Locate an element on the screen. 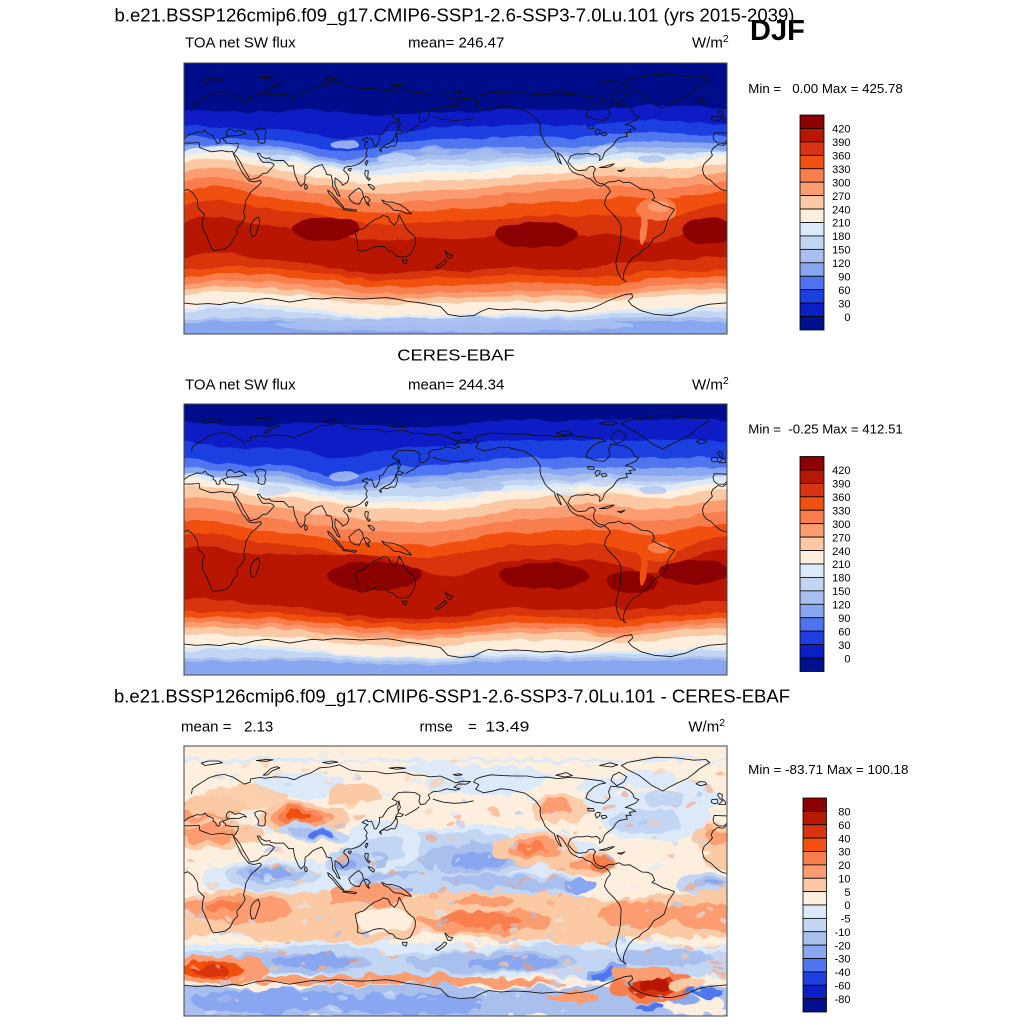 Image resolution: width=1024 pixels, height=1029 pixels. svg-text: Min = 0.00 Max = 425.78 is located at coordinates (825, 89).